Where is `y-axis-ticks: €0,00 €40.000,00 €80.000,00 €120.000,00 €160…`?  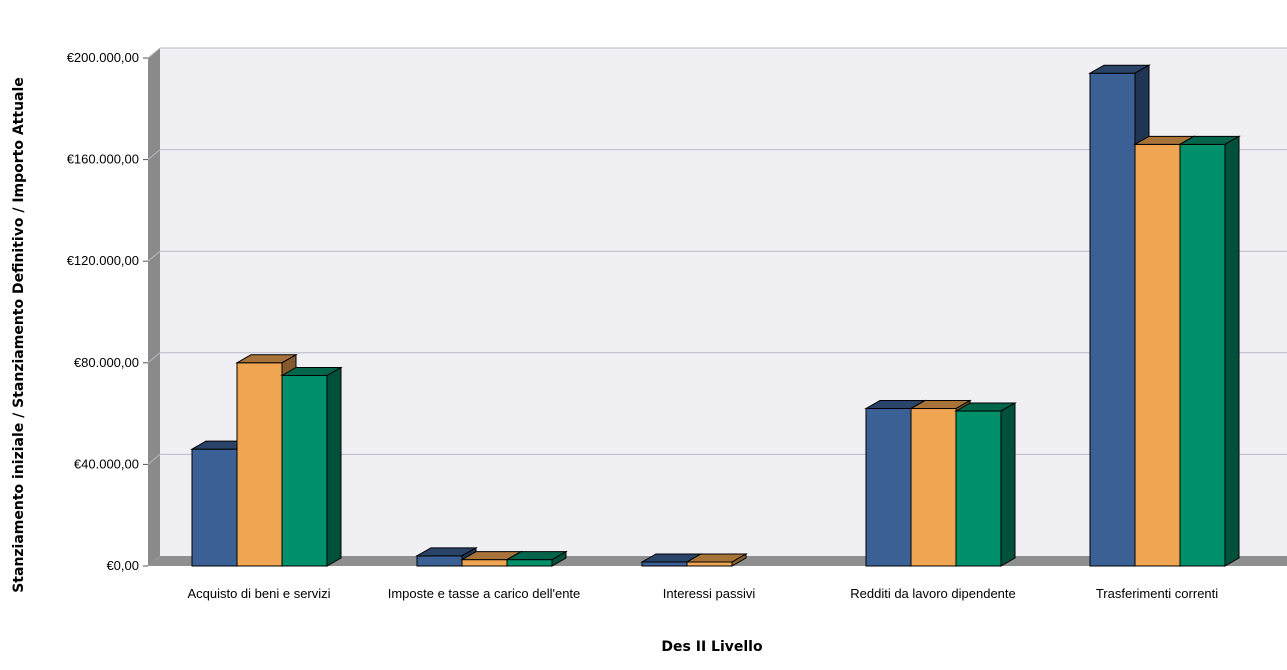 y-axis-ticks: €0,00 €40.000,00 €80.000,00 €120.000,00 €160… is located at coordinates (107, 311).